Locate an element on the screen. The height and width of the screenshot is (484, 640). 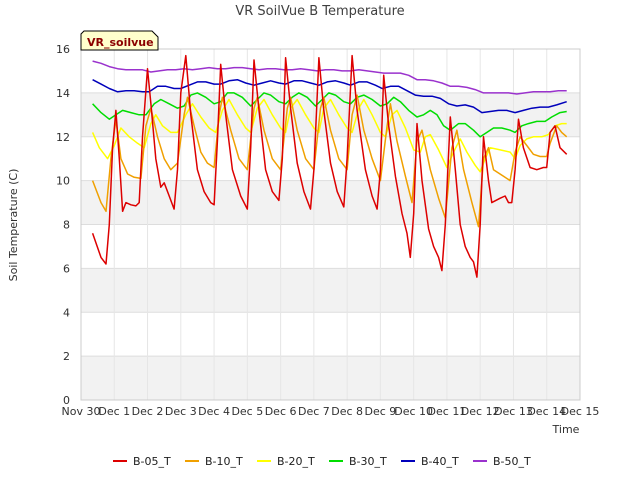
x-tick-label: Dec 4 is located at coordinates (214, 411).